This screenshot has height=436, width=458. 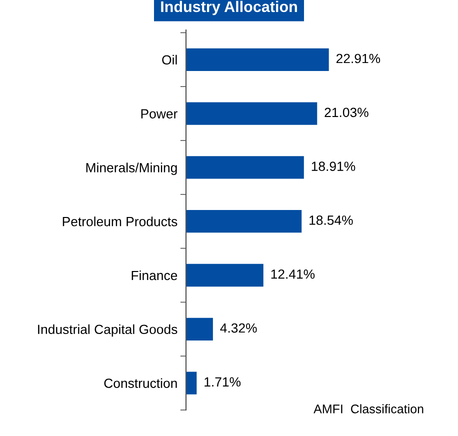 I want to click on y-tick-label: Oil, so click(x=169, y=59).